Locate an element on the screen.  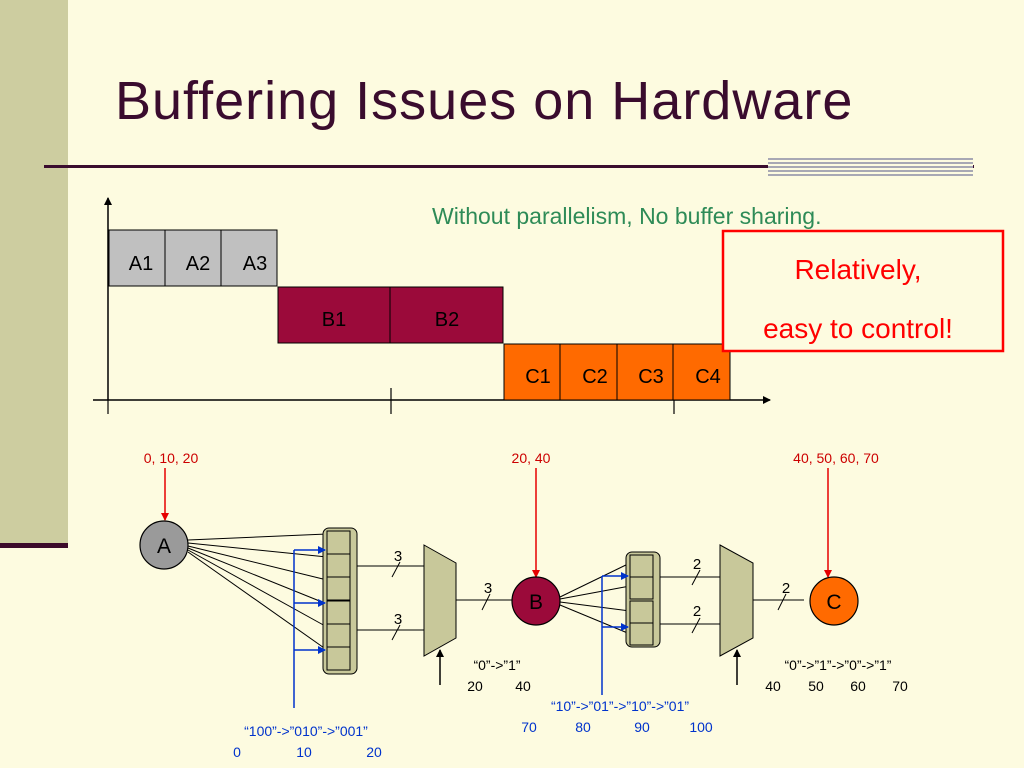
sel3-time: 40 is located at coordinates (773, 686).